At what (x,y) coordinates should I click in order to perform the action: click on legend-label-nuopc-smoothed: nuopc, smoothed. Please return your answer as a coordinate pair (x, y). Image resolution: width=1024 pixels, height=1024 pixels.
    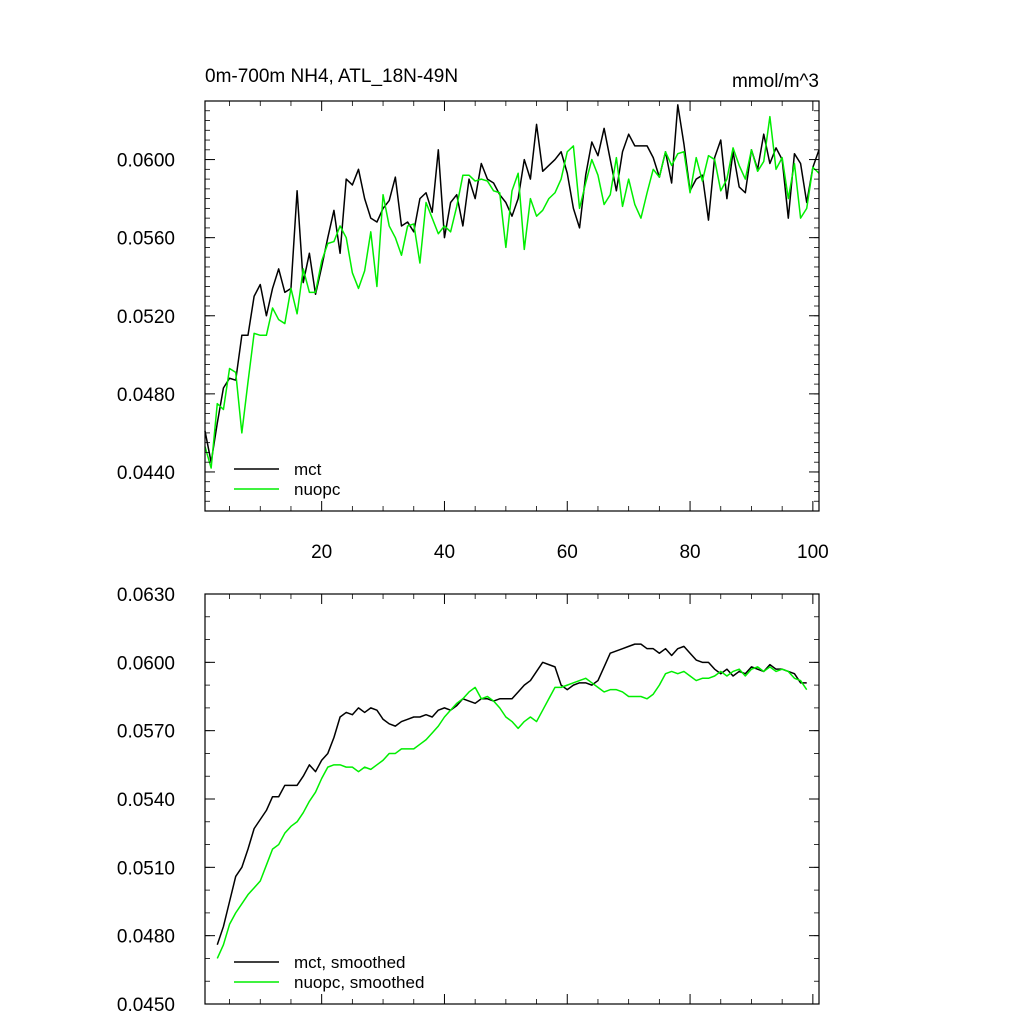
    Looking at the image, I should click on (359, 982).